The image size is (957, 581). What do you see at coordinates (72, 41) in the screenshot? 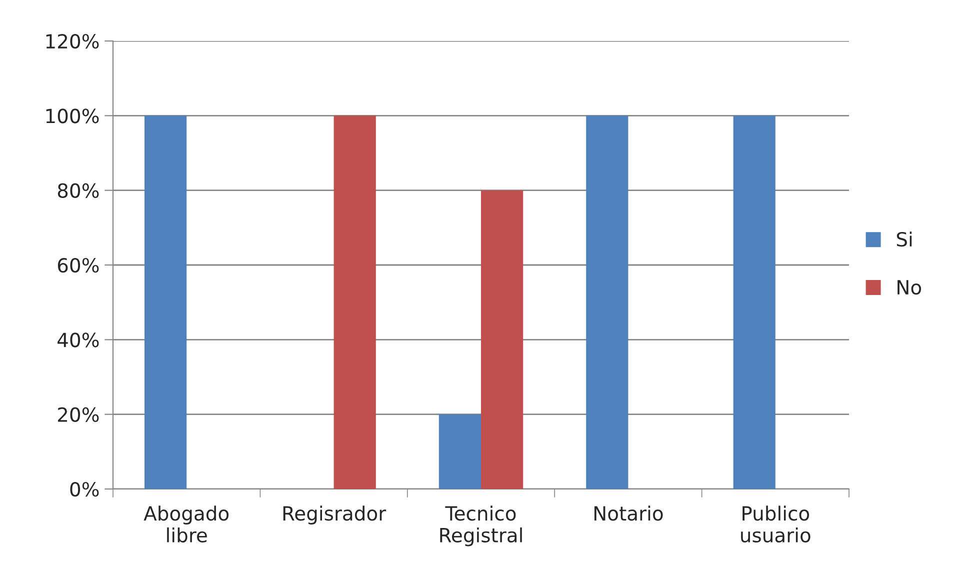
I see `y-tick-label: 120%` at bounding box center [72, 41].